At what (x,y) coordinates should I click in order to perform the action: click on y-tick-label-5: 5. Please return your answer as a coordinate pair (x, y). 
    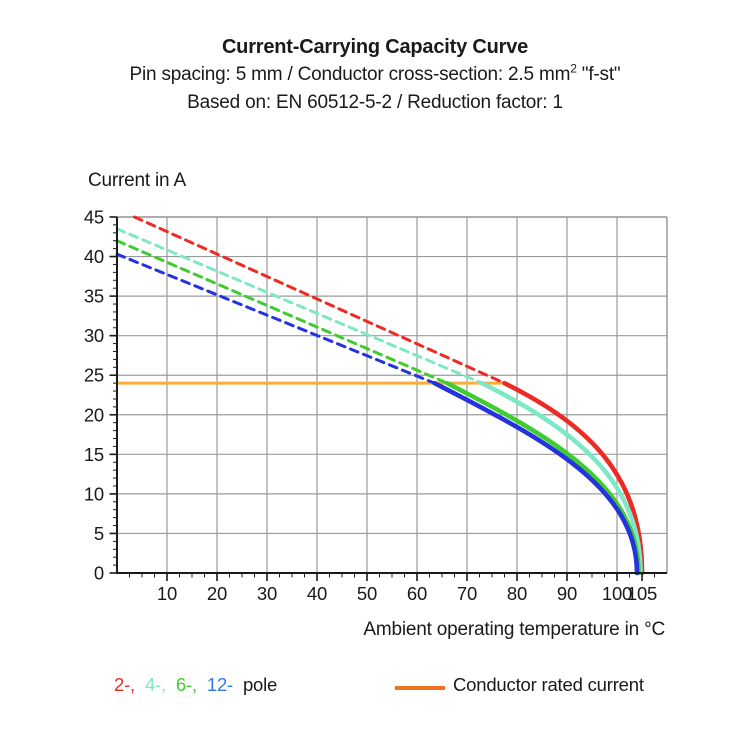
    Looking at the image, I should click on (99, 533).